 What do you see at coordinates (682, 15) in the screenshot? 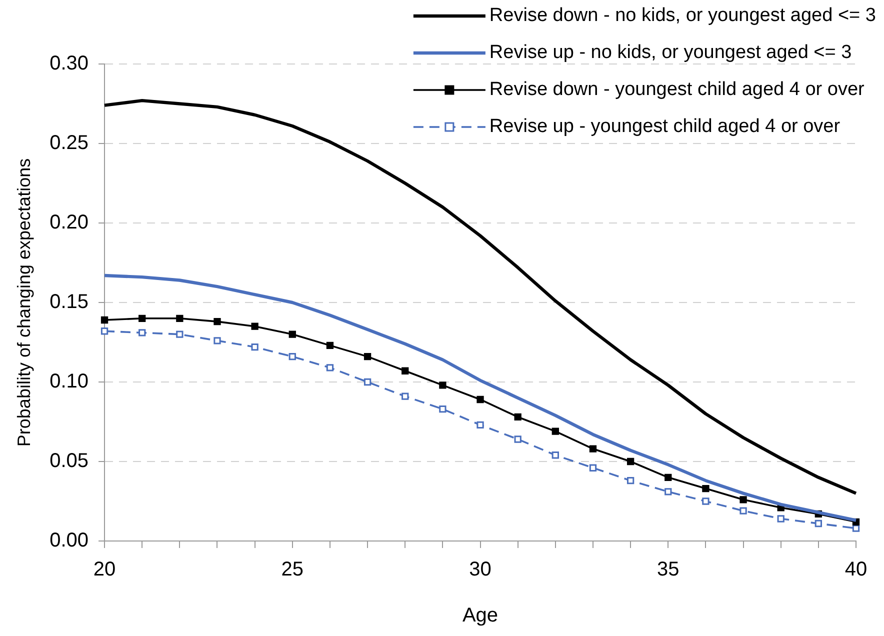
I see `legend-label: Revise down - no kids, or youngest aged <= 3` at bounding box center [682, 15].